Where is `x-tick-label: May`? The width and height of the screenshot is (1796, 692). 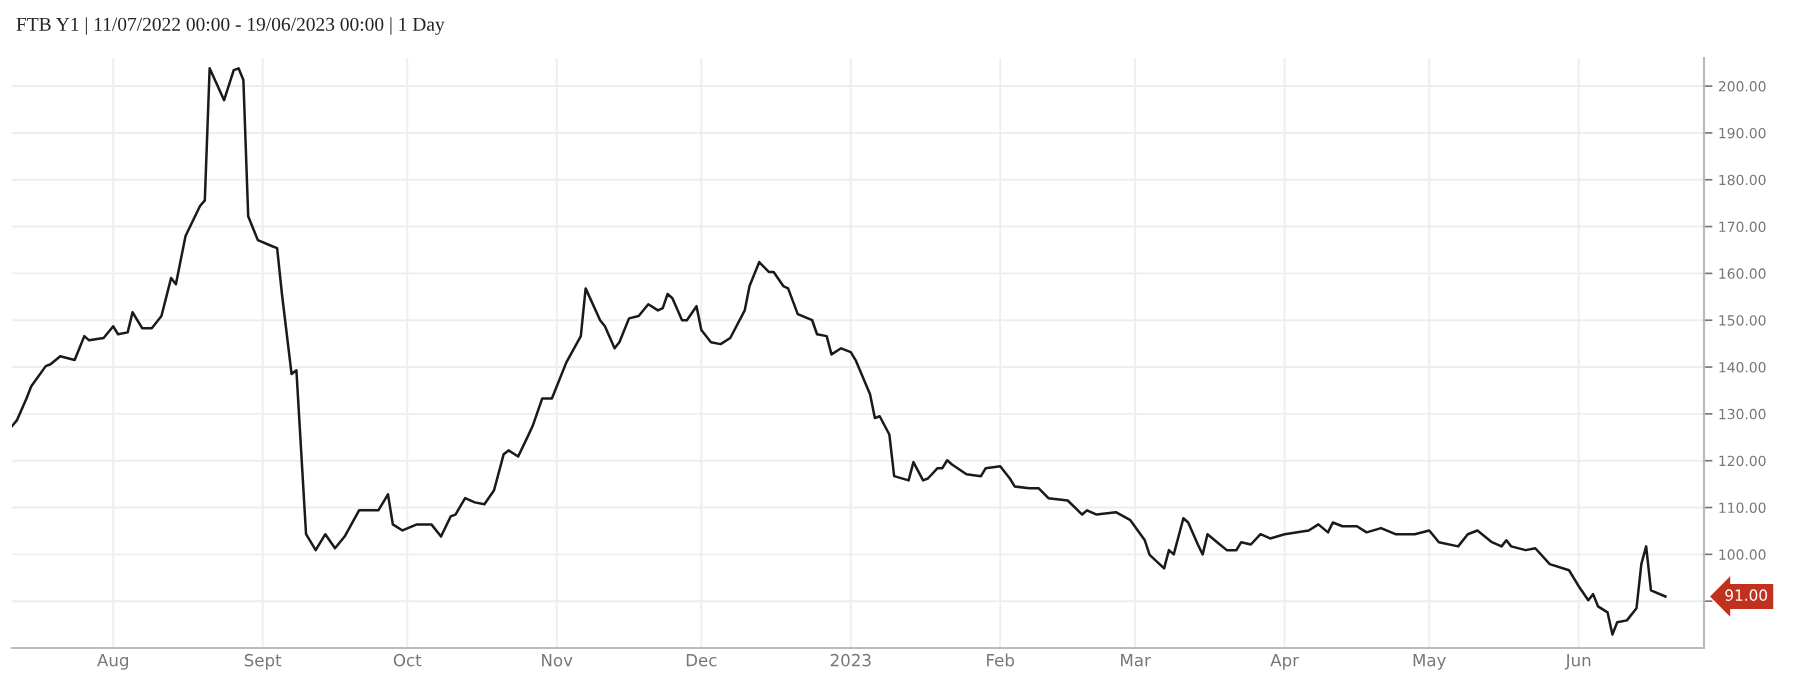
x-tick-label: May is located at coordinates (1429, 662).